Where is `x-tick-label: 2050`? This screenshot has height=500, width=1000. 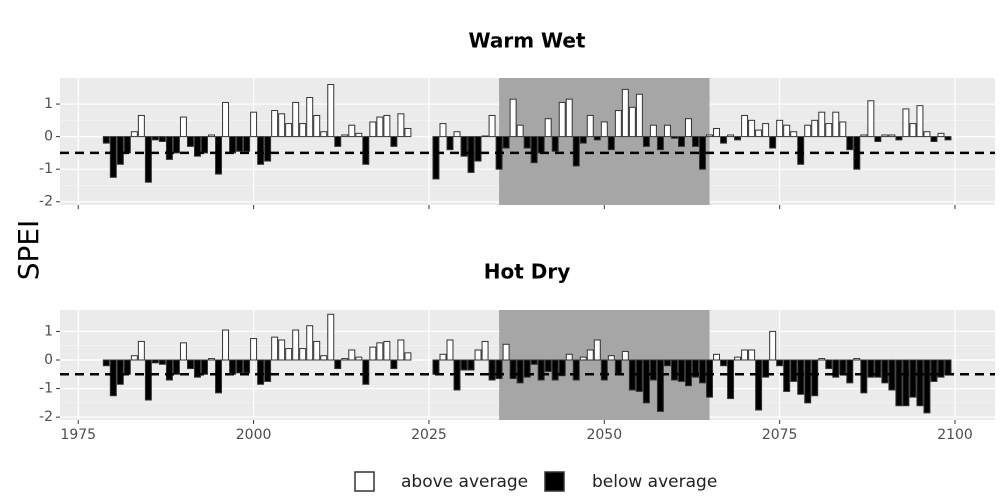
x-tick-label: 2050 is located at coordinates (604, 435).